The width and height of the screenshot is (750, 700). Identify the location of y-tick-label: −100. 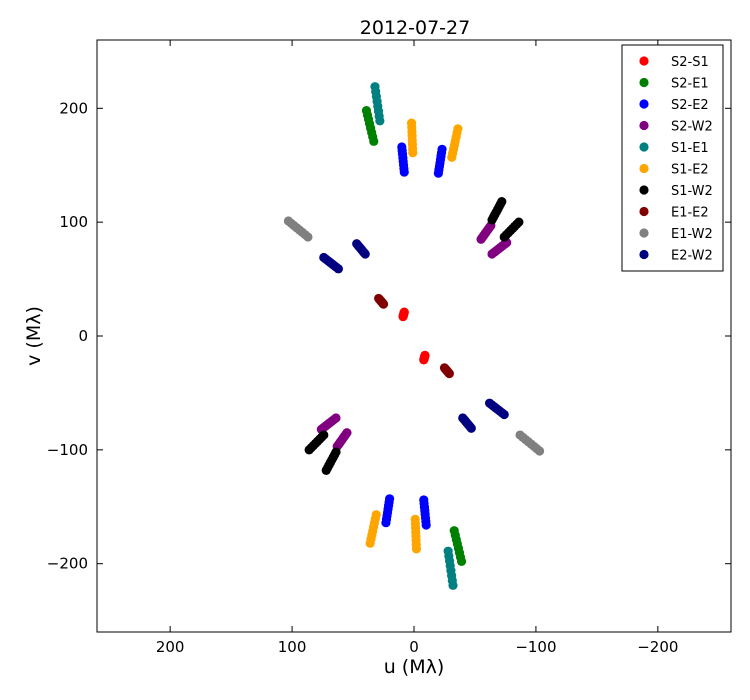
(67, 450).